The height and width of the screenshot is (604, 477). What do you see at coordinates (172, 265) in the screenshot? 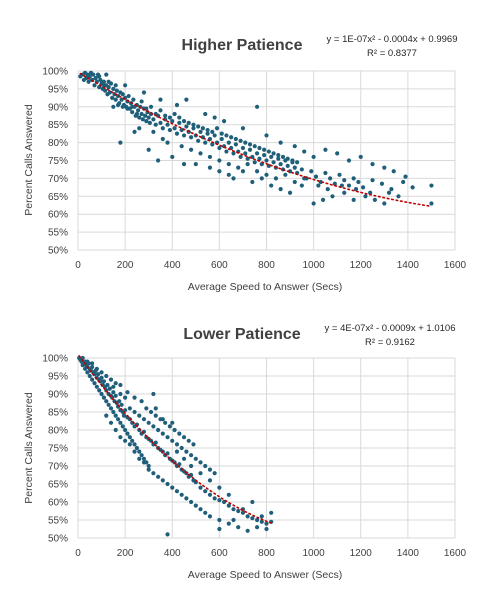
I see `x-tick-label: 400` at bounding box center [172, 265].